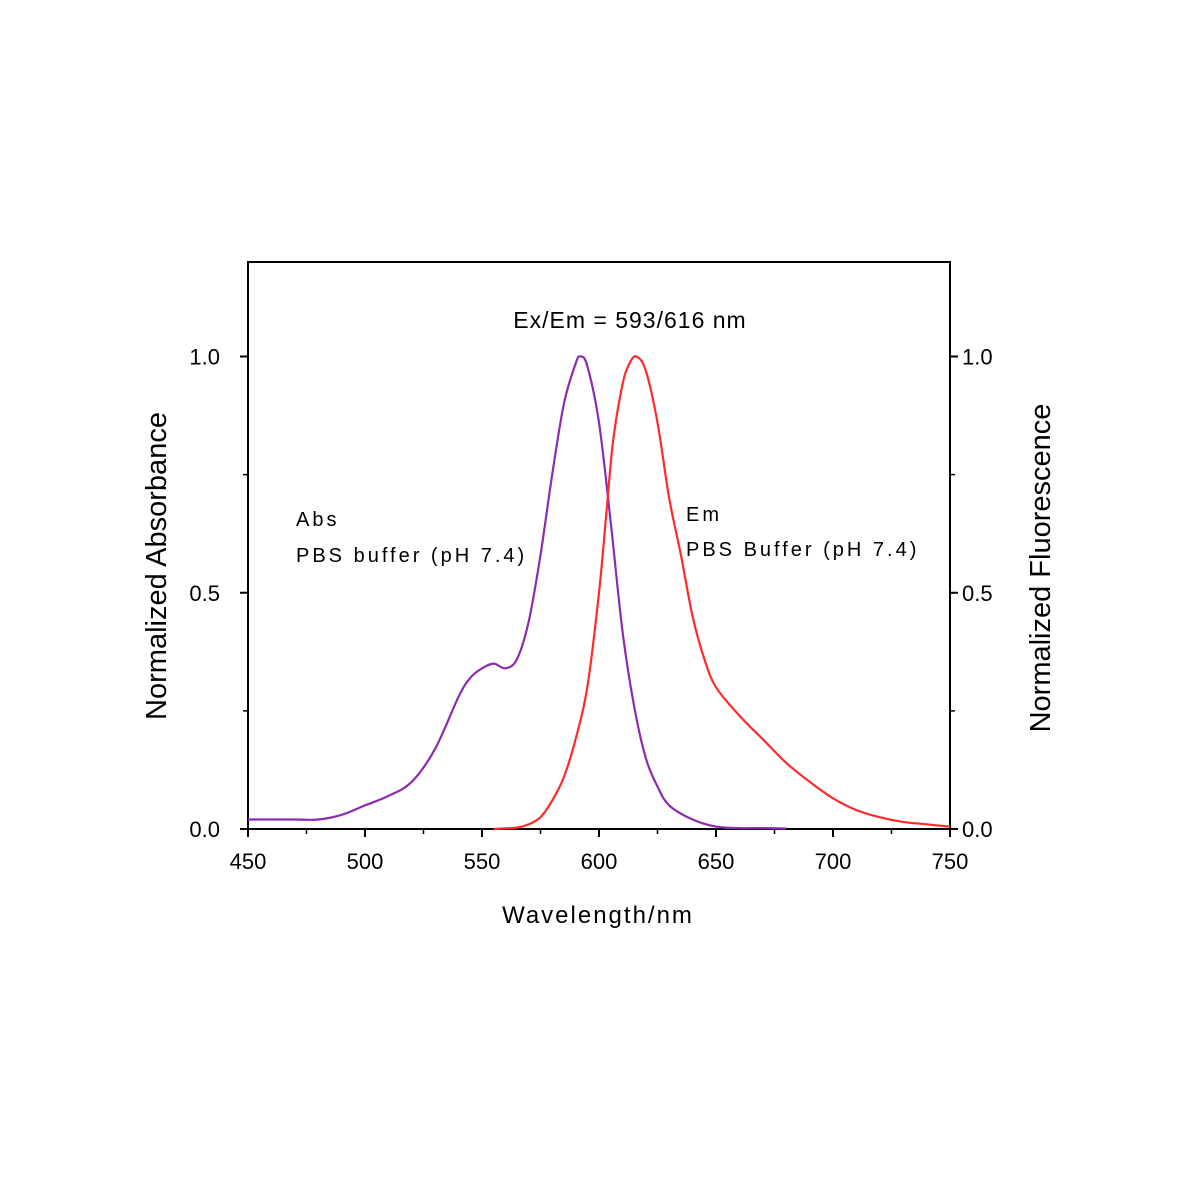 The height and width of the screenshot is (1200, 1200). Describe the element at coordinates (365, 861) in the screenshot. I see `x-tick-label: 500` at that location.